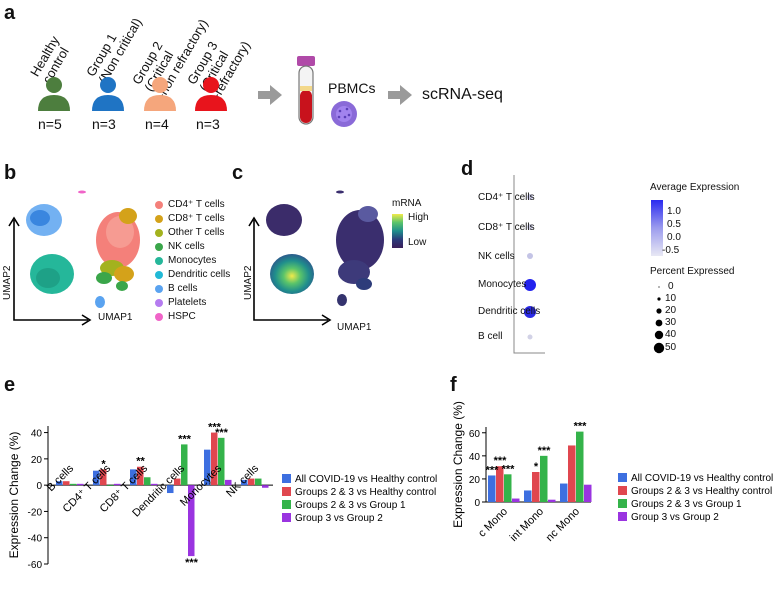  What do you see at coordinates (180, 302) in the screenshot?
I see `legend-item: Platelets` at bounding box center [180, 302].